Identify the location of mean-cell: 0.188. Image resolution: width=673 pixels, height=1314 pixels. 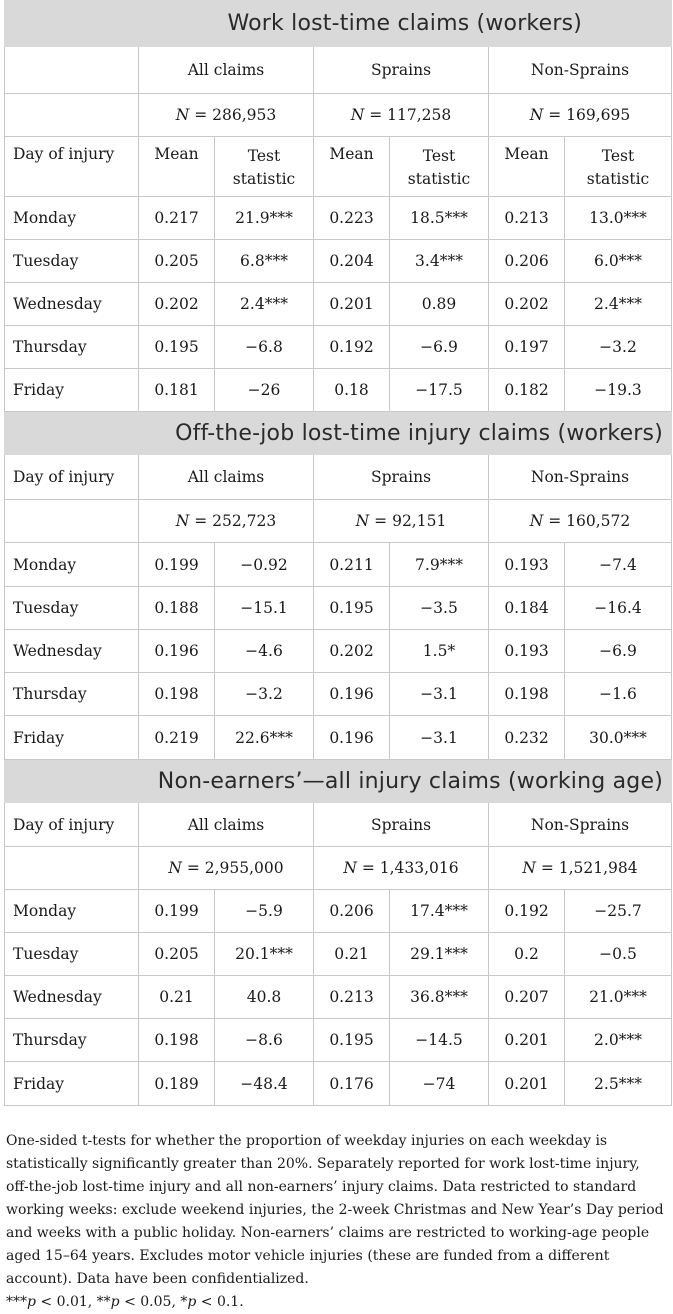
(176, 608).